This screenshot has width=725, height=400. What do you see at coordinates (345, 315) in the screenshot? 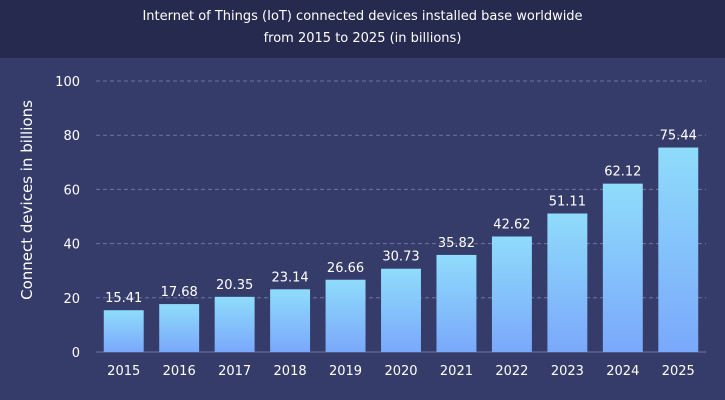
I see `bar-2019` at bounding box center [345, 315].